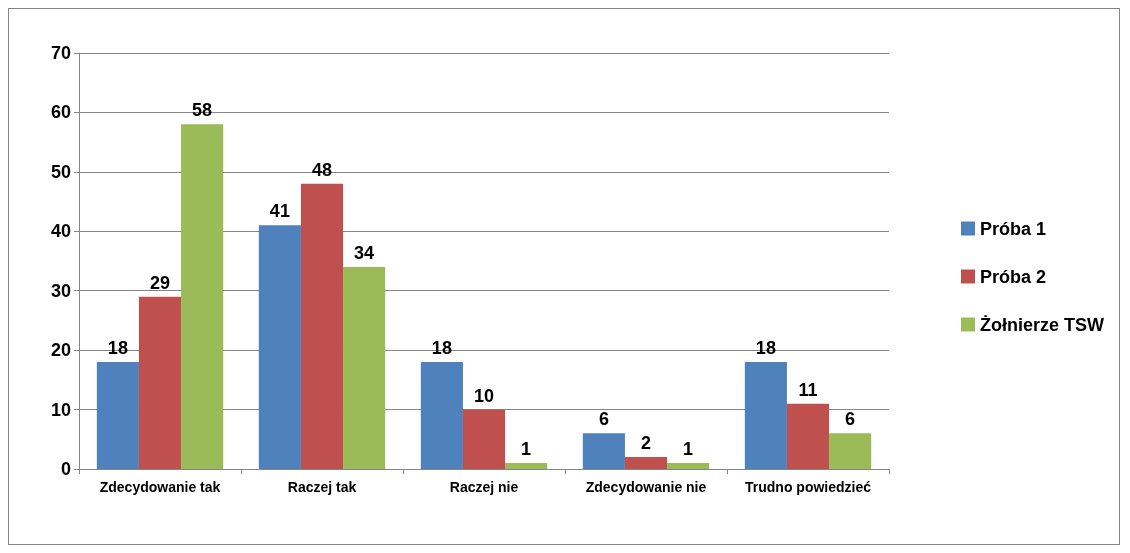 The image size is (1130, 553). What do you see at coordinates (484, 395) in the screenshot?
I see `data-label: 10` at bounding box center [484, 395].